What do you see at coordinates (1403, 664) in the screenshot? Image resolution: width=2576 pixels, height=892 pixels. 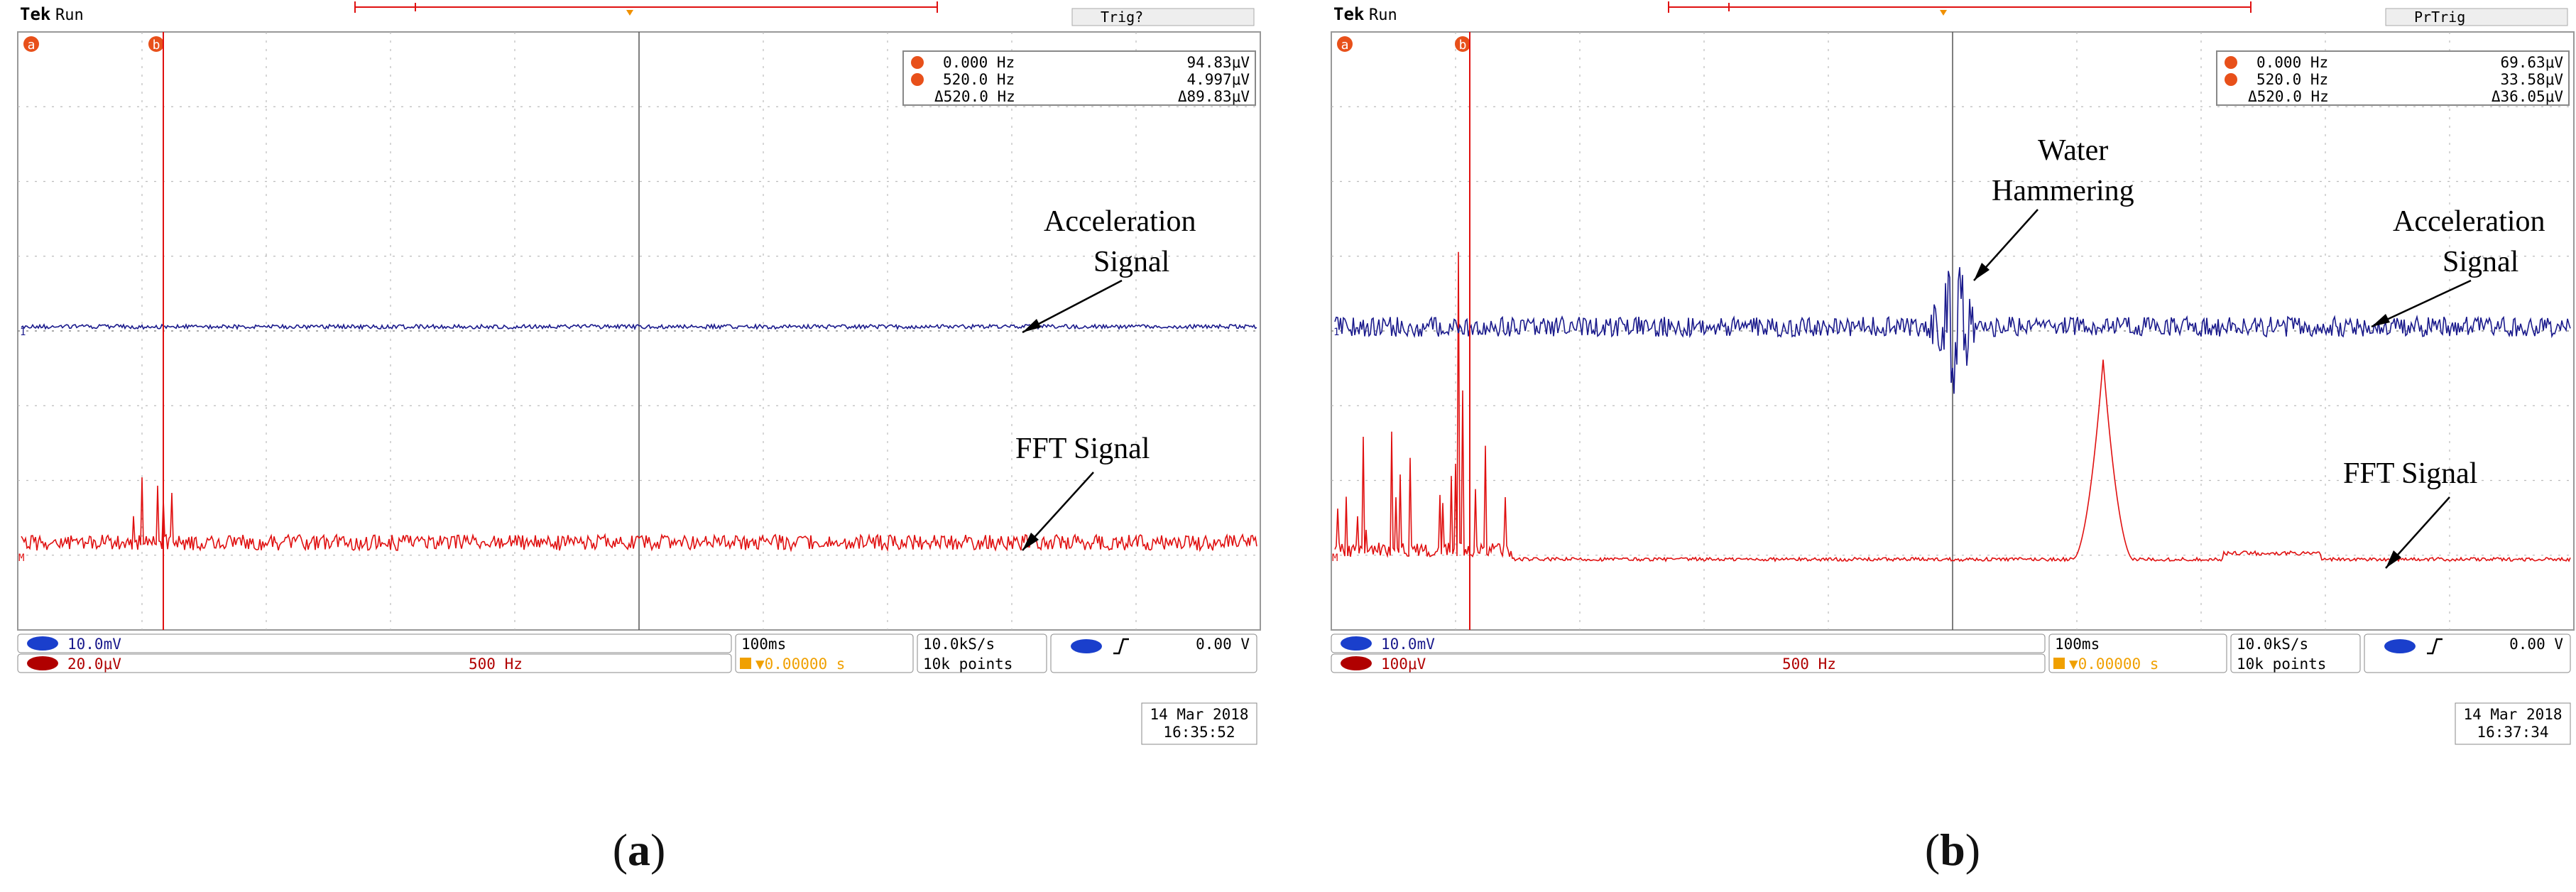 I see `math-scale: 100μV` at bounding box center [1403, 664].